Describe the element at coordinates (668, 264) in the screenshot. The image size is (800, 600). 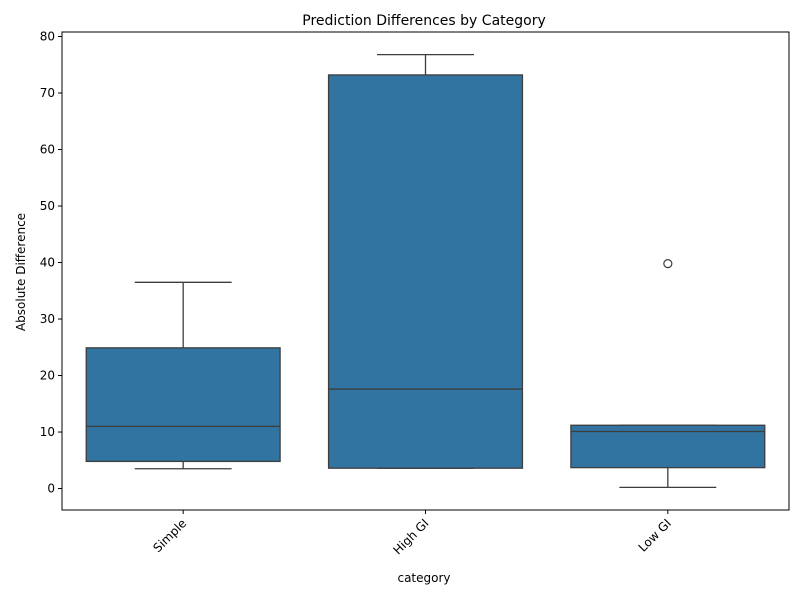
I see `outlier-point` at that location.